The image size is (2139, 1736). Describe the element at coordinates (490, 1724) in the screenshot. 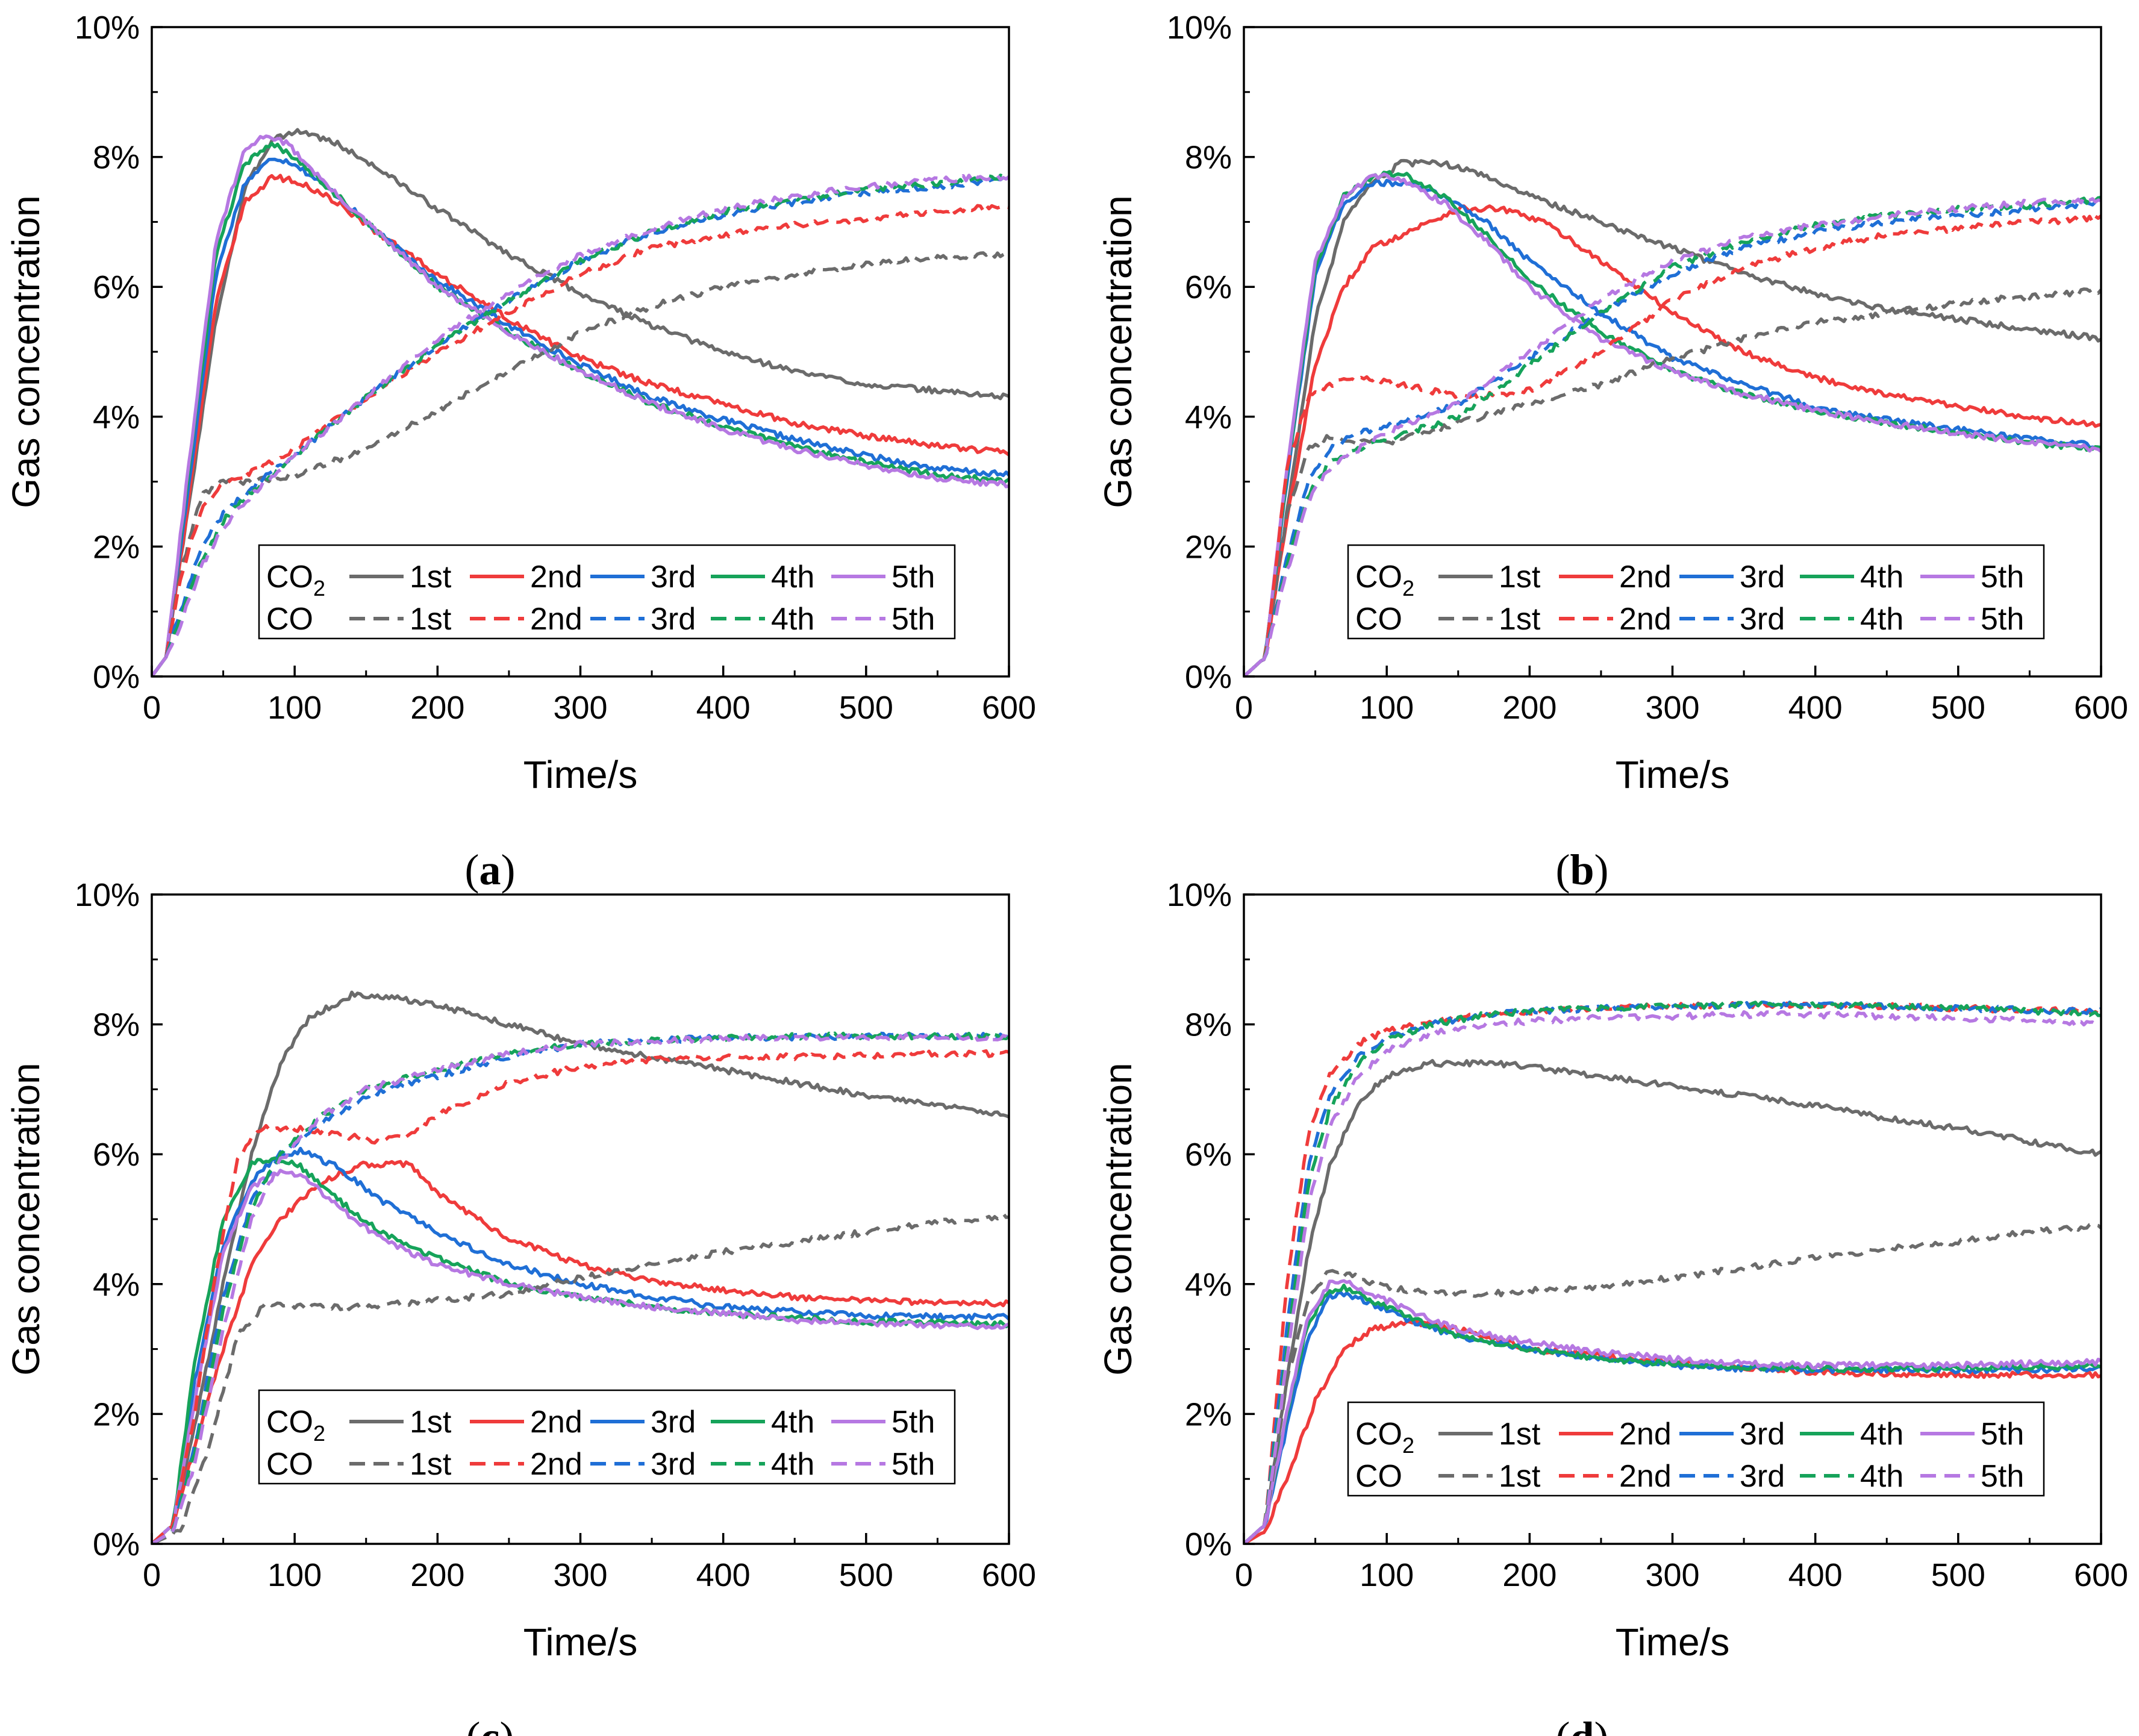

I see `panel-caption: (c)` at that location.